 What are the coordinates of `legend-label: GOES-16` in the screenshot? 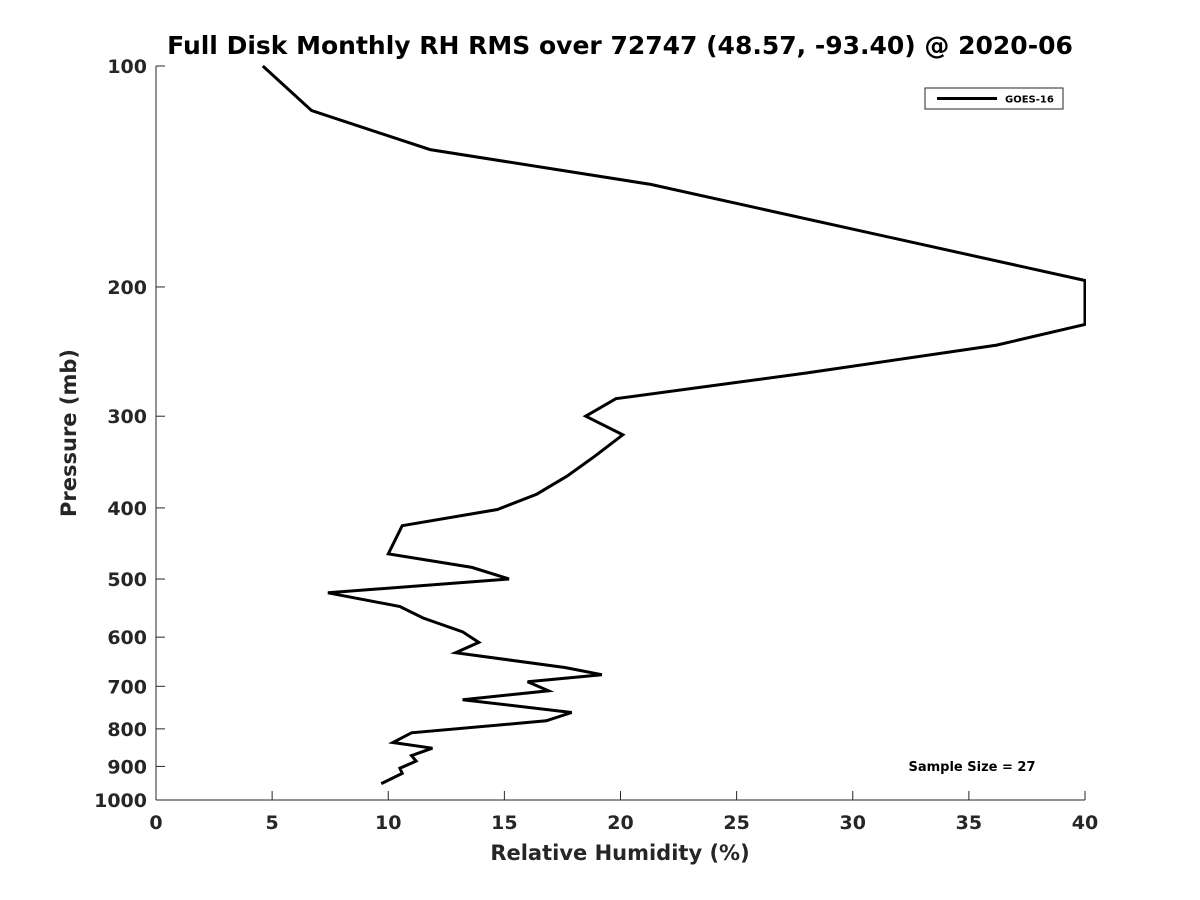 It's located at (1029, 100).